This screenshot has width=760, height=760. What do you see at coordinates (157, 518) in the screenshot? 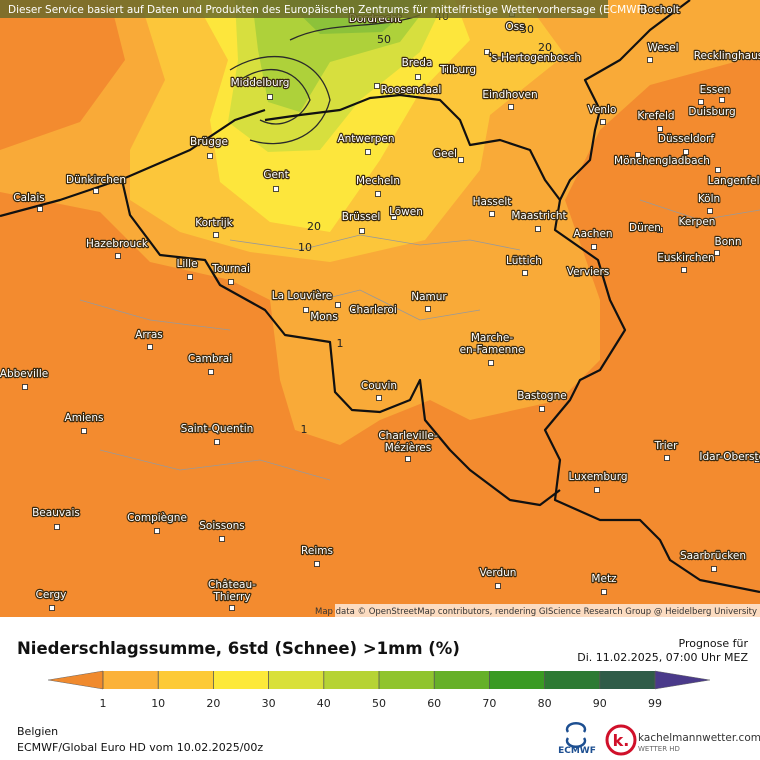
I see `city-label: Compiègne` at bounding box center [157, 518].